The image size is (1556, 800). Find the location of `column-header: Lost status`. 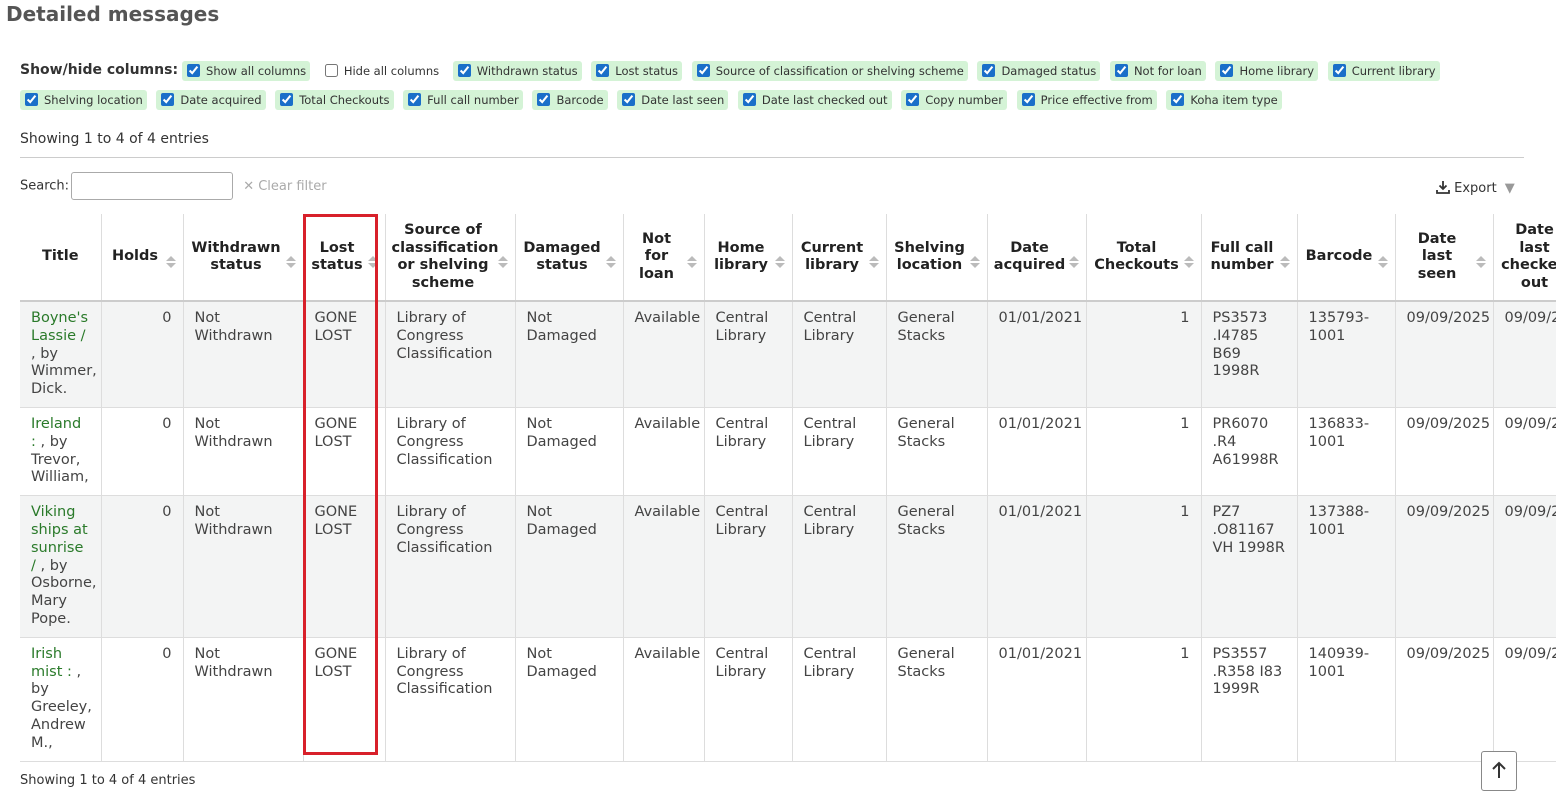

column-header: Lost status is located at coordinates (344, 258).